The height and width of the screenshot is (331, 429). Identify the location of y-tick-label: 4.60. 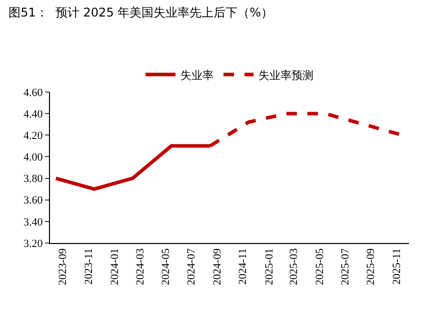
(34, 92).